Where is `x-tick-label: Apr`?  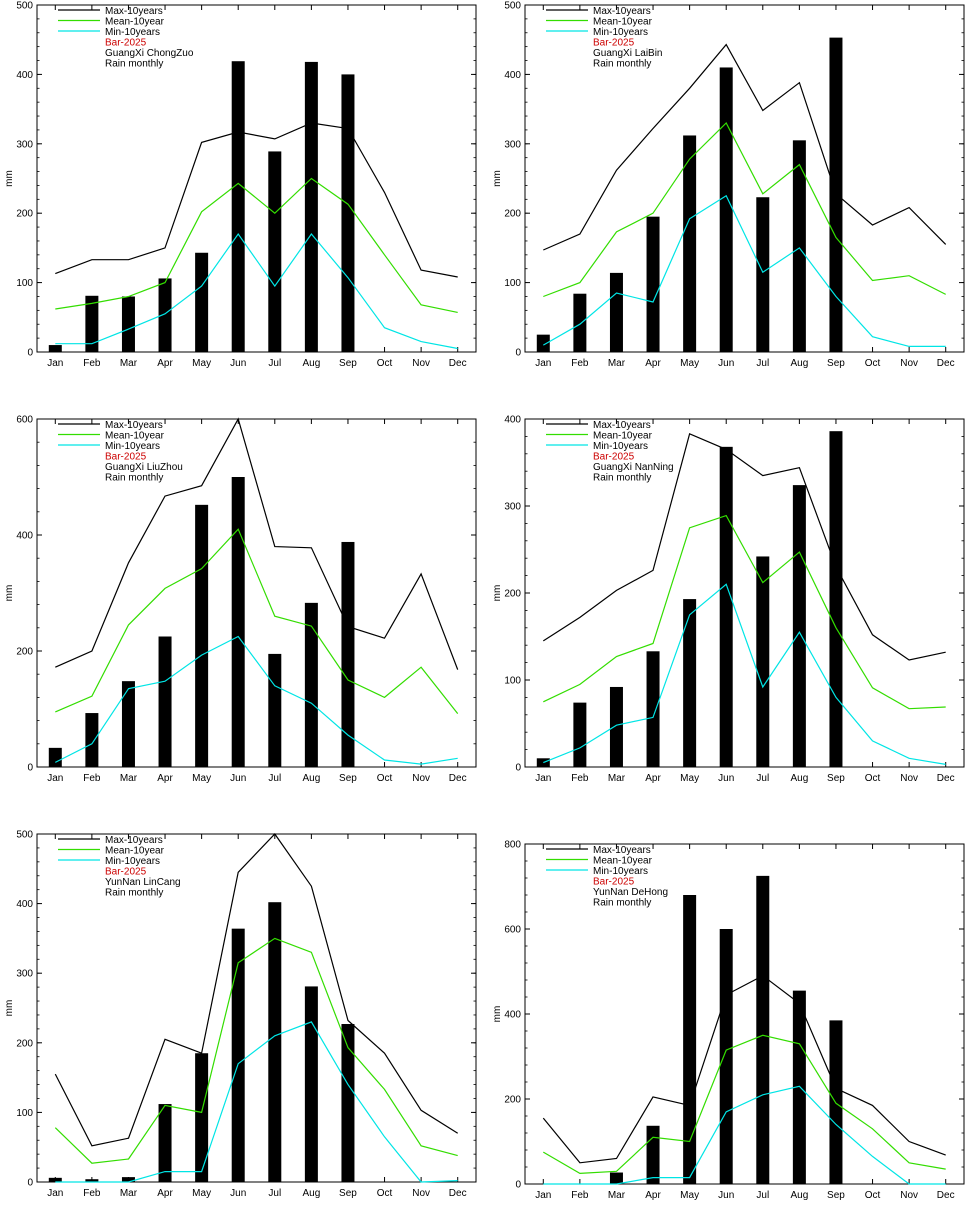
x-tick-label: Apr is located at coordinates (653, 778).